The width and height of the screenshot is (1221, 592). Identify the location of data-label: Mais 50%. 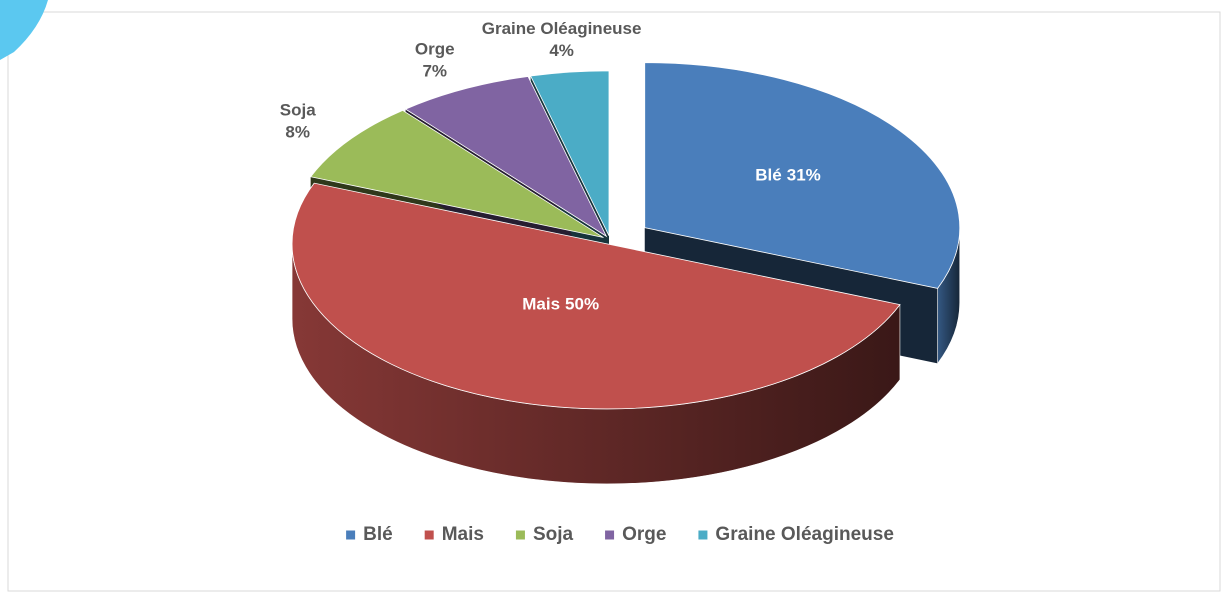
(560, 304).